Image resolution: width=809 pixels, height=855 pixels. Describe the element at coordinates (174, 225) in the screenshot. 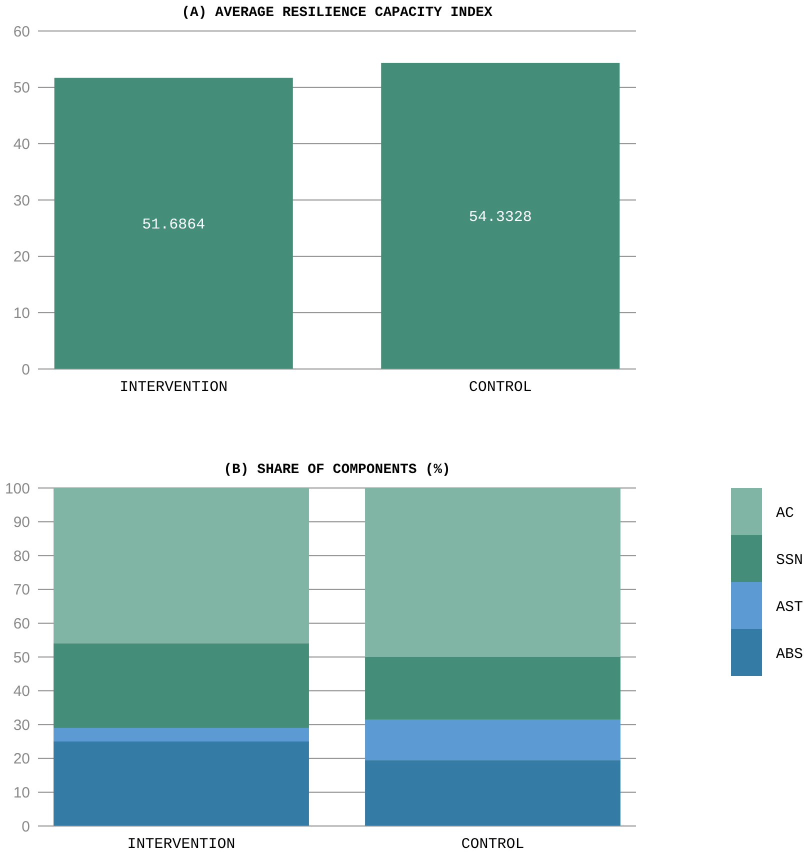

I see `data-label: 51.6864` at that location.